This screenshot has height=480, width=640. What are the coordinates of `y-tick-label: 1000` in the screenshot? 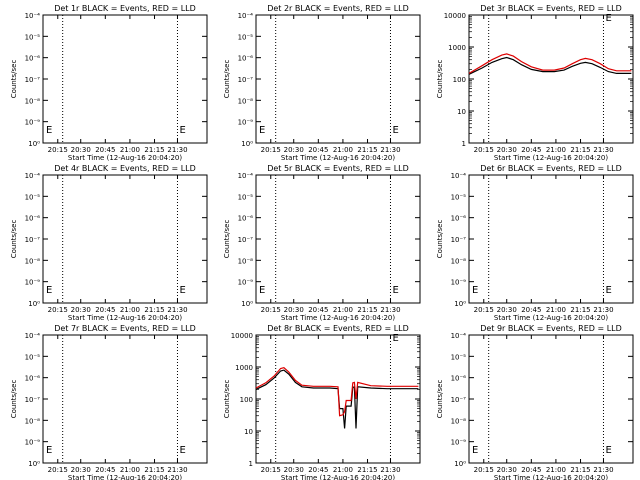 It's located at (244, 368).